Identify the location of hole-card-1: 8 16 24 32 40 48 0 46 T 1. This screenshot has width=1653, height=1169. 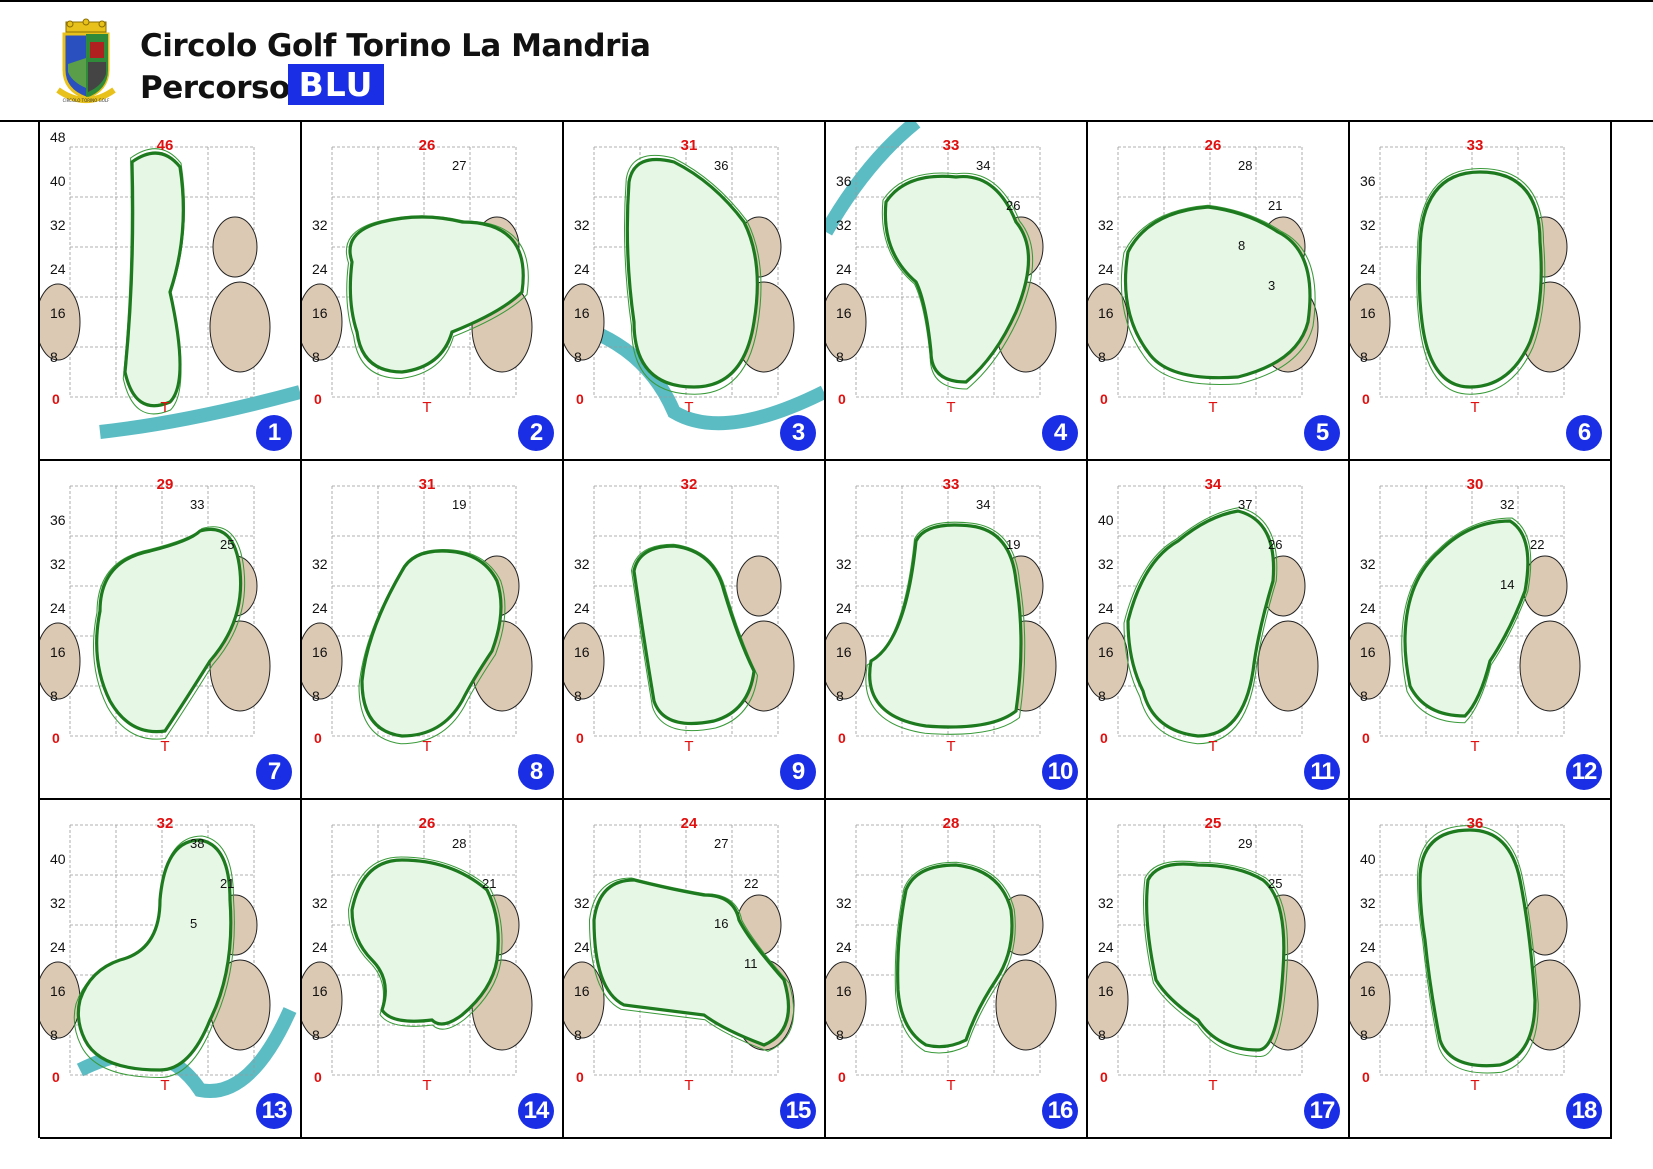
(171, 291).